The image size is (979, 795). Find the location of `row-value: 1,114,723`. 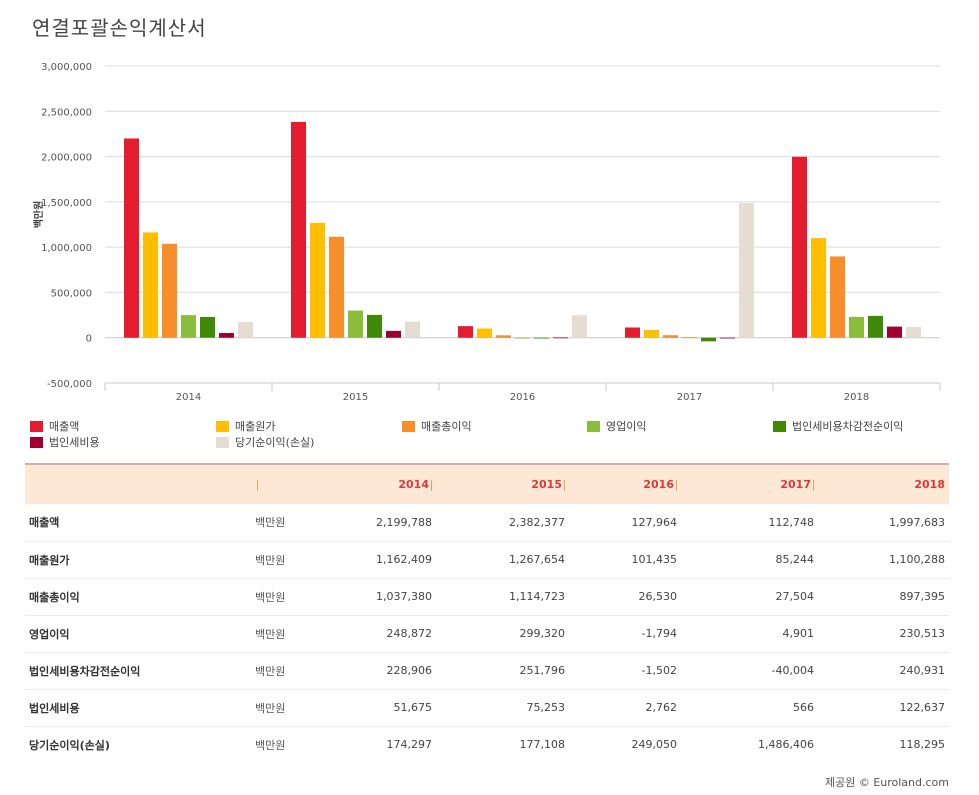

row-value: 1,114,723 is located at coordinates (537, 596).